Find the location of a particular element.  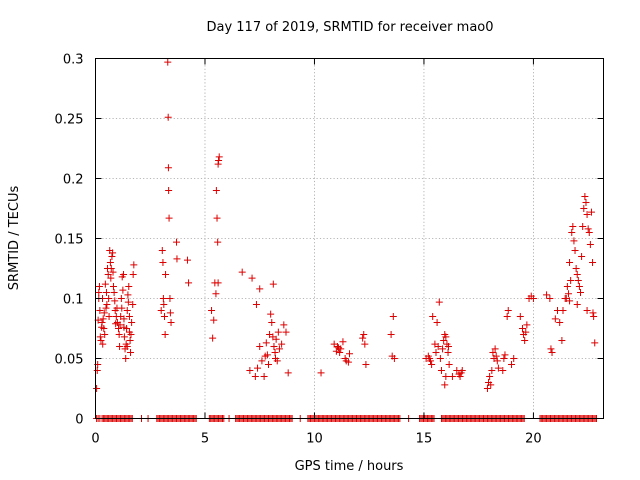

x-tick-label: 10 is located at coordinates (314, 439).